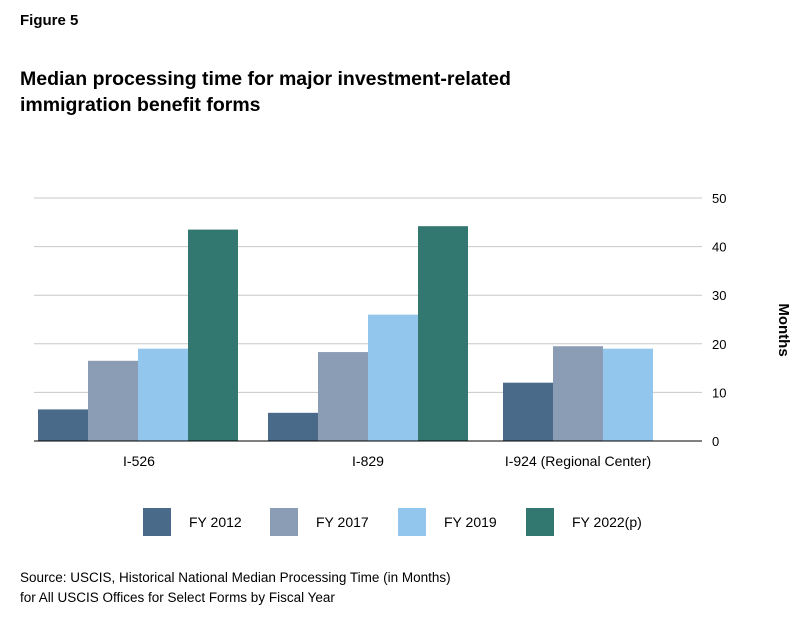 This screenshot has width=809, height=630. I want to click on legend-swatch-fy2017, so click(284, 522).